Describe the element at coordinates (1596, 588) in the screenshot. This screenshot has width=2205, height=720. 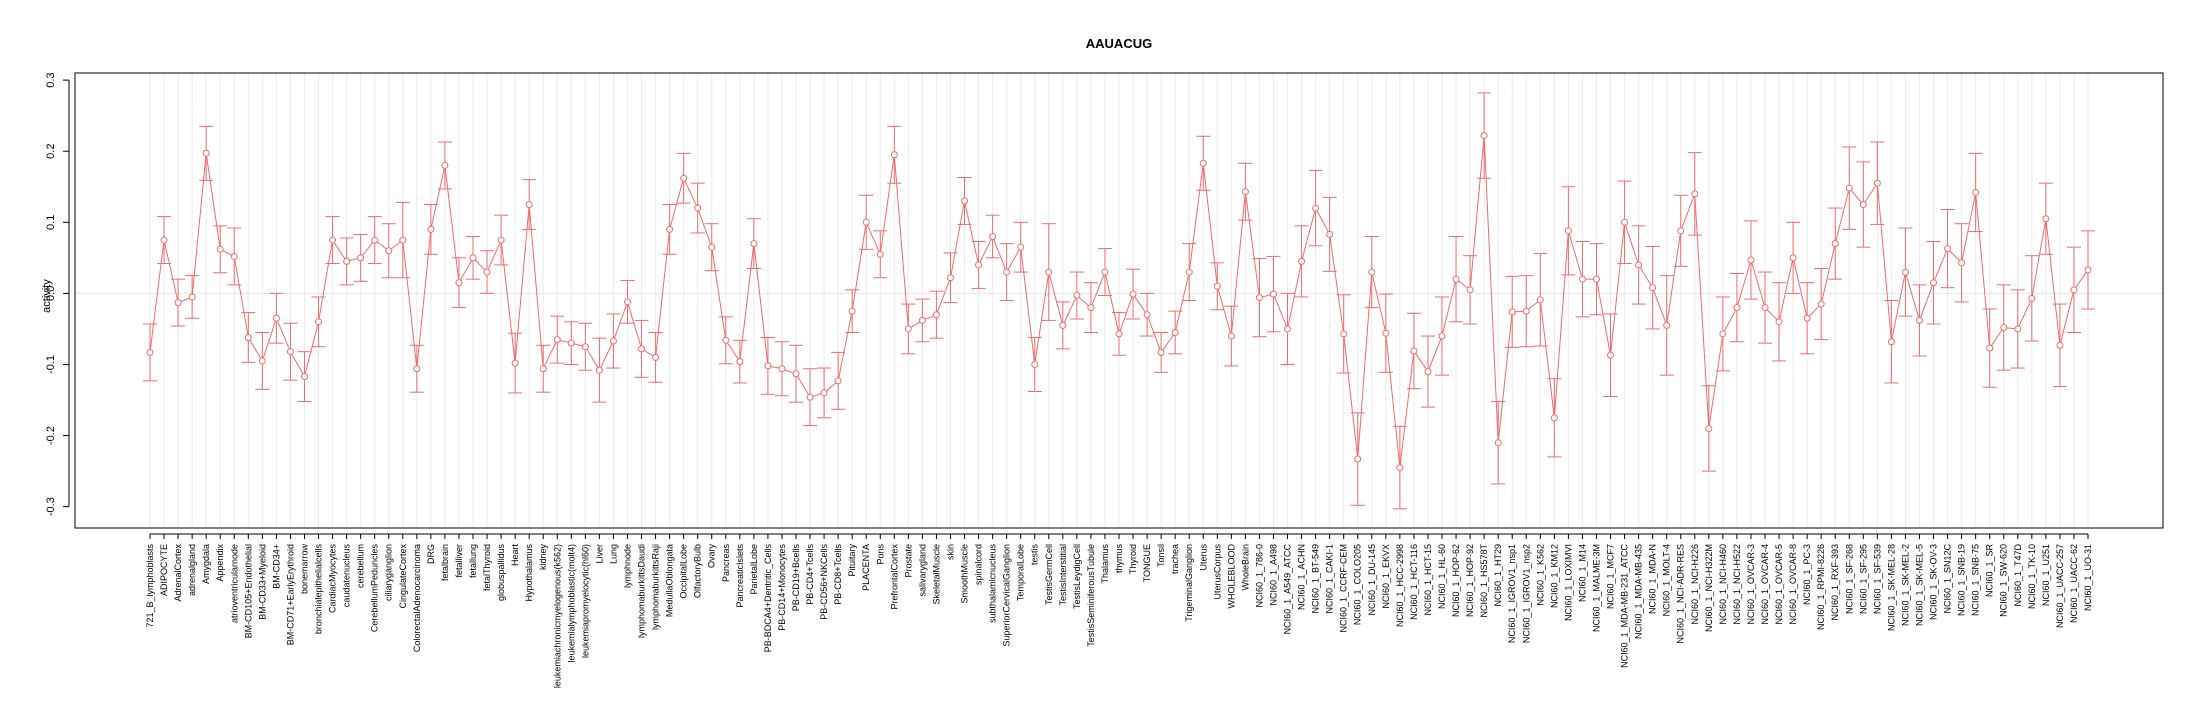
I see `x-tick-label: NCI60_1_MALME-3M` at that location.